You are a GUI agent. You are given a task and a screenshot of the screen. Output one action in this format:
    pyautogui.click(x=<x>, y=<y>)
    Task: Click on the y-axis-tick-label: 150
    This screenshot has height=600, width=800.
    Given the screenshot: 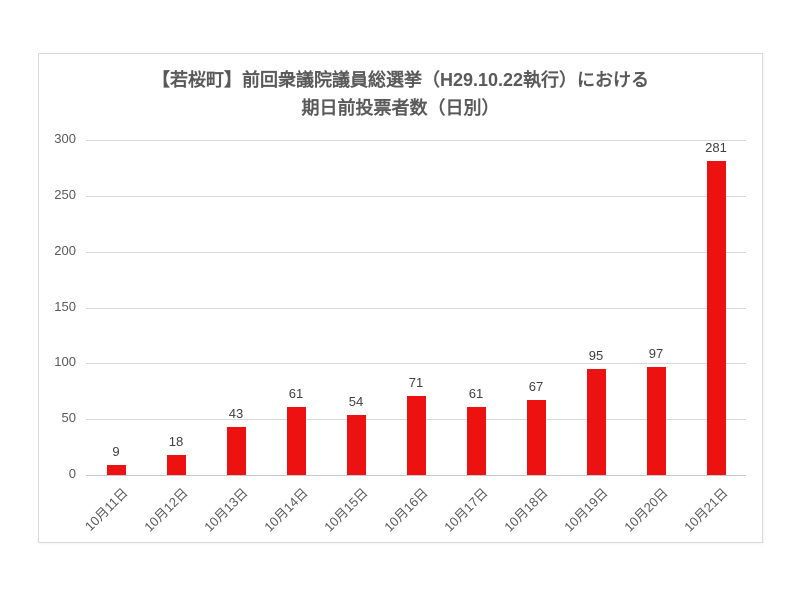 What is the action you would take?
    pyautogui.click(x=65, y=306)
    